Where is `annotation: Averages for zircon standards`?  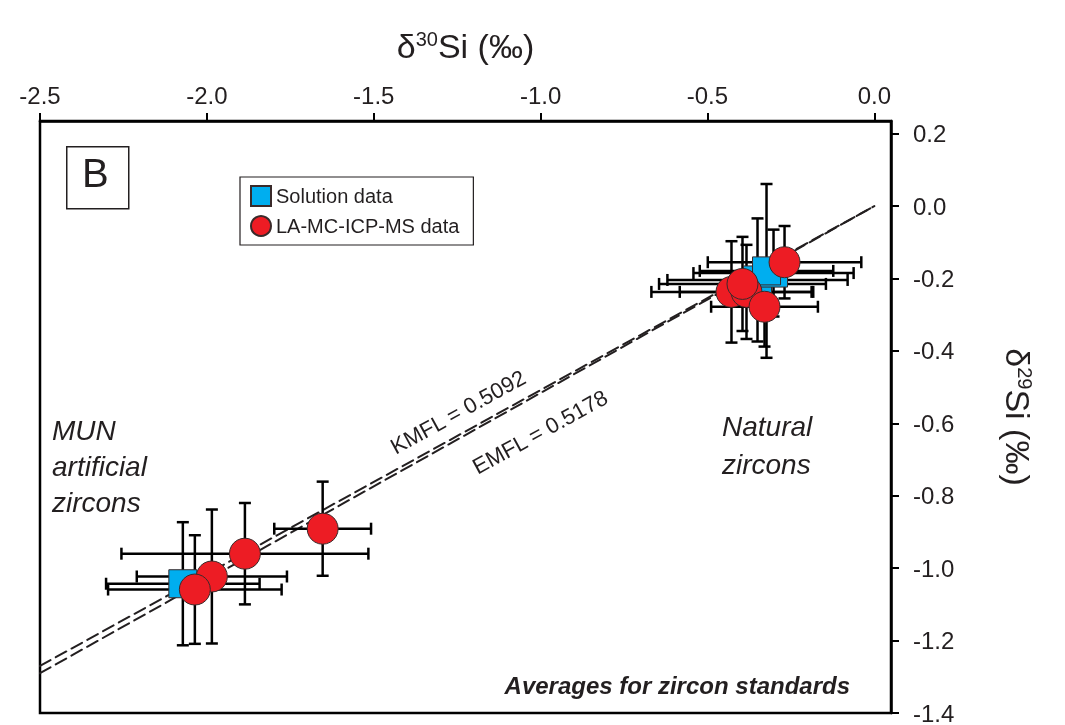
annotation: Averages for zircon standards is located at coordinates (677, 685).